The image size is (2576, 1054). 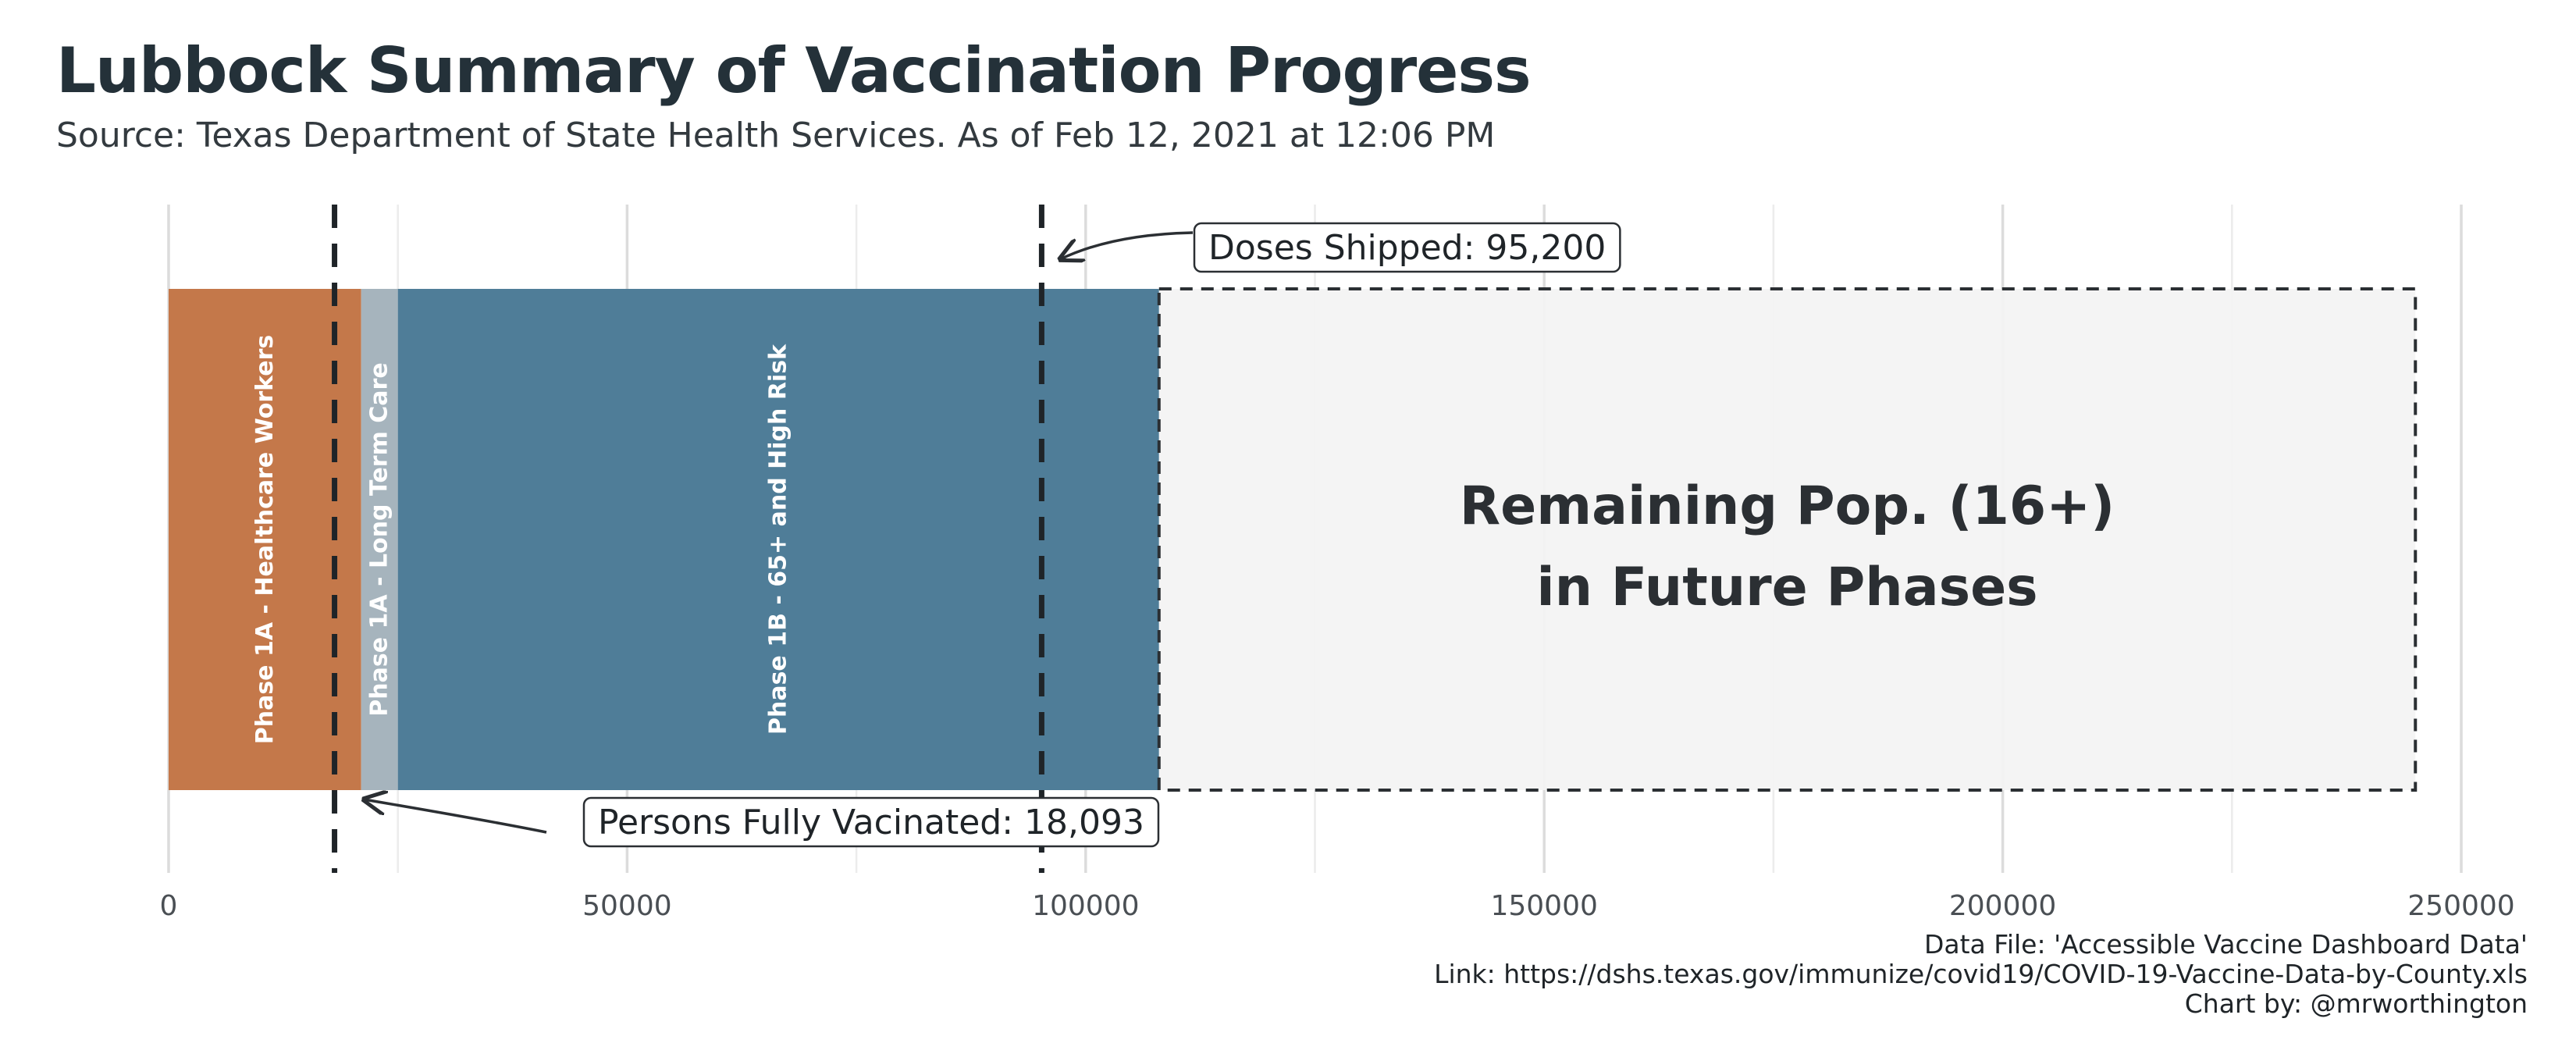 What do you see at coordinates (1787, 506) in the screenshot?
I see `remaining-pop-label: Remaining Pop. (16+)` at bounding box center [1787, 506].